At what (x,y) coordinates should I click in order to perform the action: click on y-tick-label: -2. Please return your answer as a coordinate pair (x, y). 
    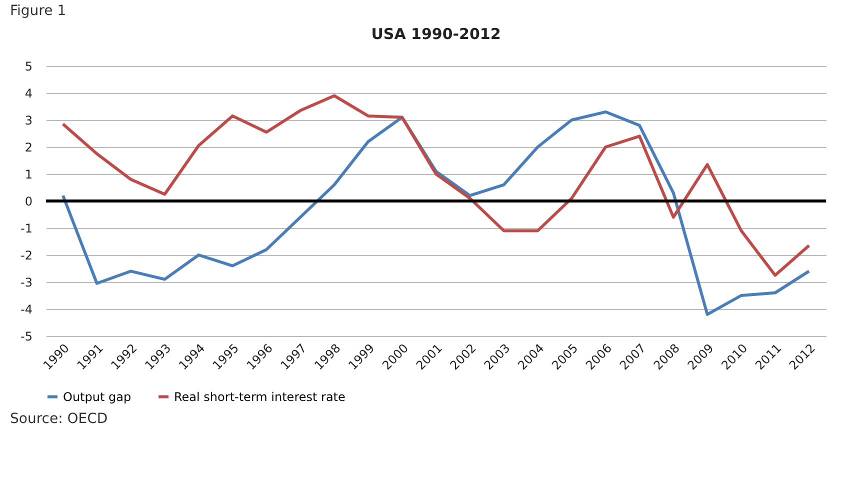
    Looking at the image, I should click on (26, 255).